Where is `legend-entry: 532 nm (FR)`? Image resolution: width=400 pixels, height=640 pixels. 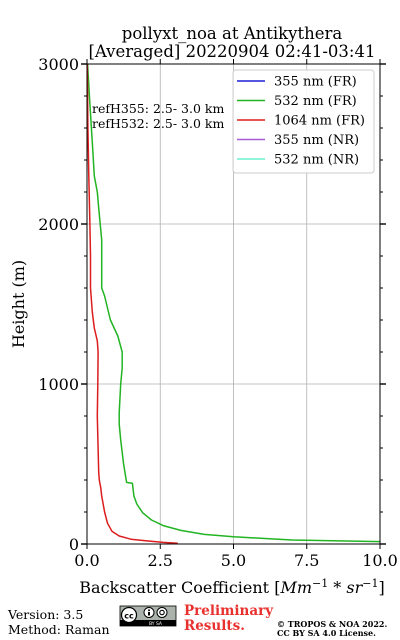
legend-entry: 532 nm (FR) is located at coordinates (315, 101).